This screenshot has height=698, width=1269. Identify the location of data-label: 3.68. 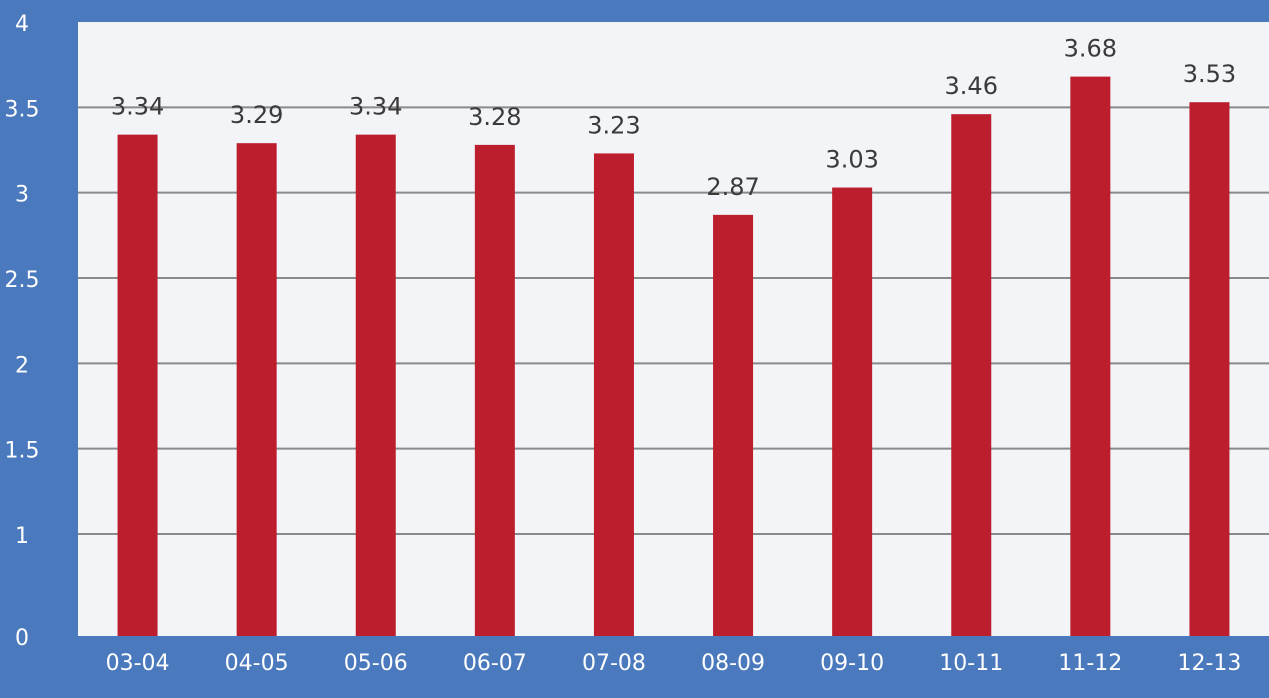
(1090, 49).